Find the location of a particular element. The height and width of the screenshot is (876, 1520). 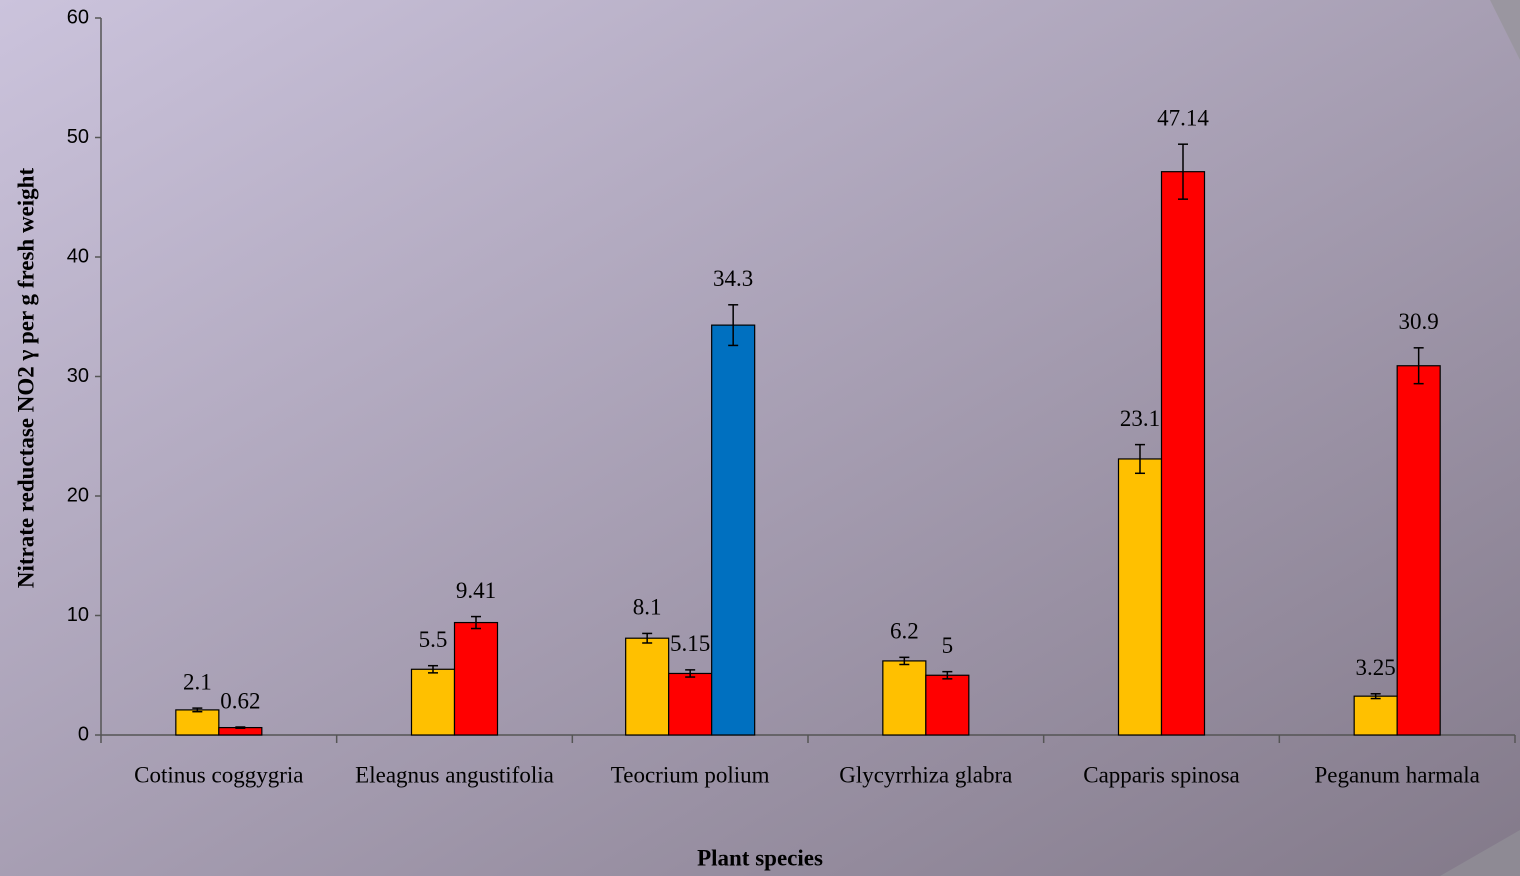

data-label: 0.62 is located at coordinates (240, 700).